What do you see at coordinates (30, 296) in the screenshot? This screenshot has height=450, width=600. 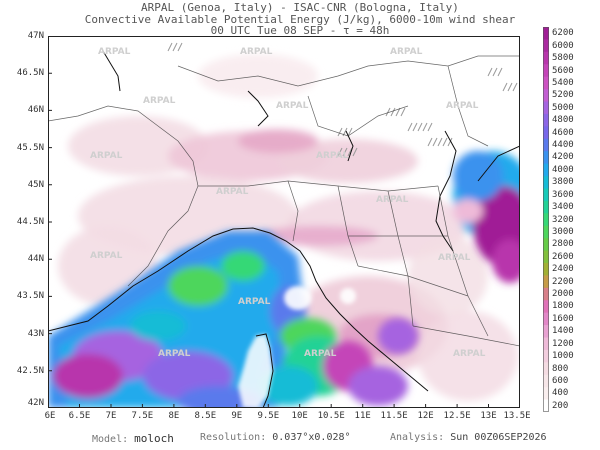 I see `lat-label: 43.5N` at bounding box center [30, 296].